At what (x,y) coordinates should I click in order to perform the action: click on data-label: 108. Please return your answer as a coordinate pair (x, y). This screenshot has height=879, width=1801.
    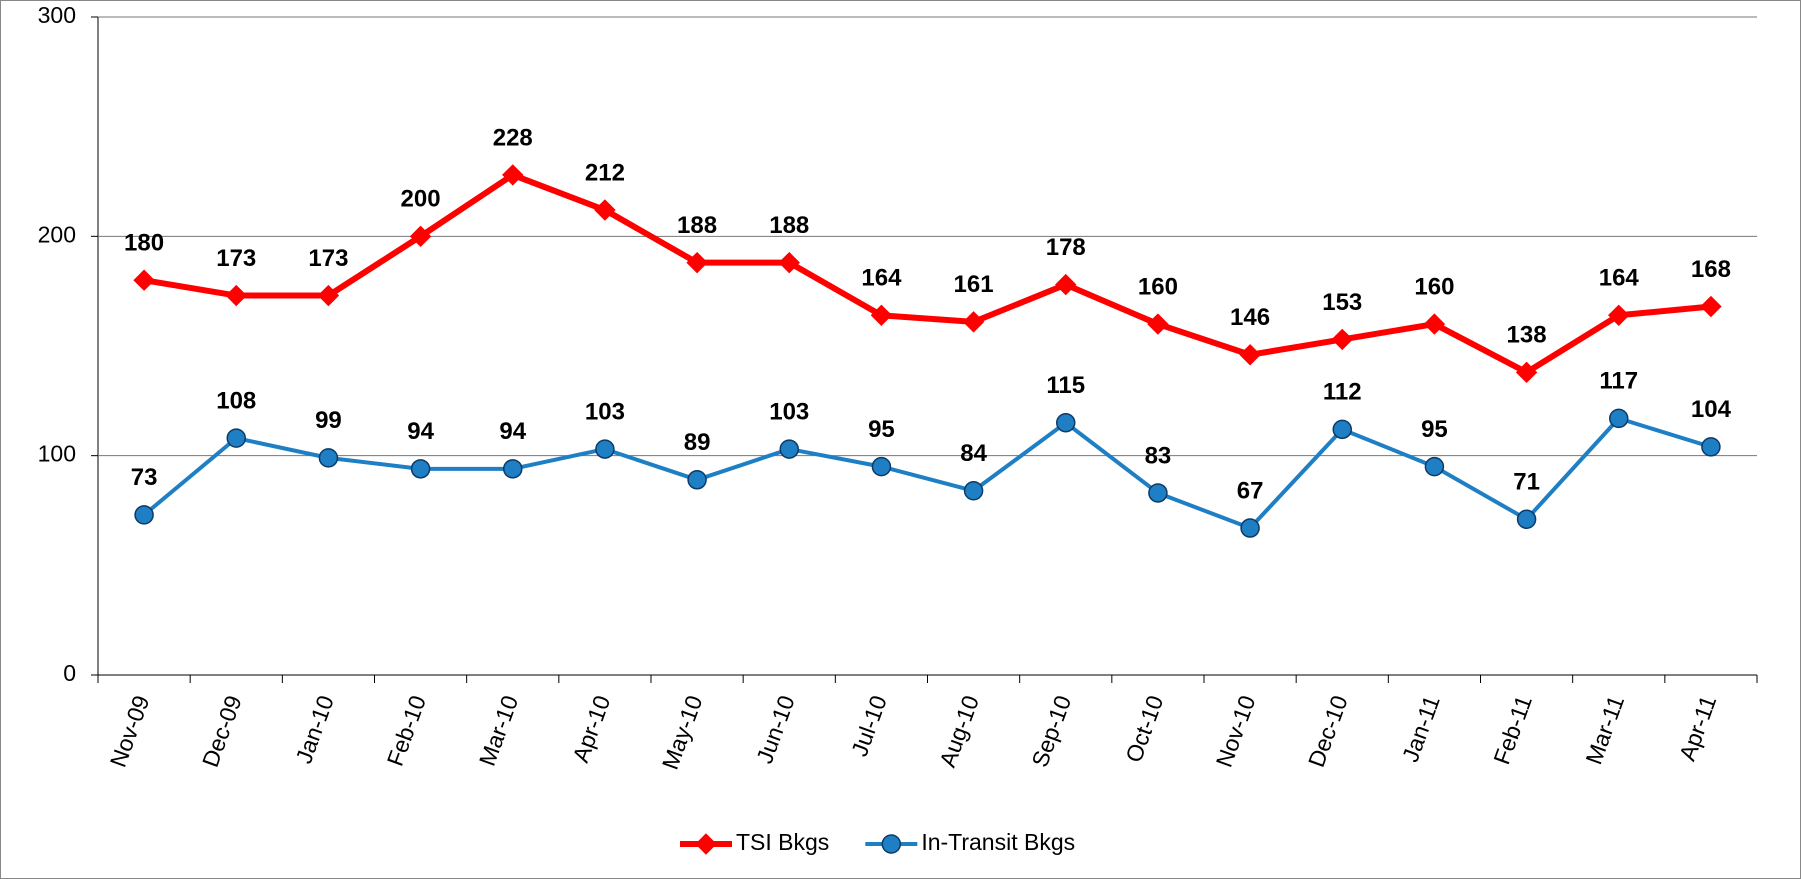
    Looking at the image, I should click on (236, 400).